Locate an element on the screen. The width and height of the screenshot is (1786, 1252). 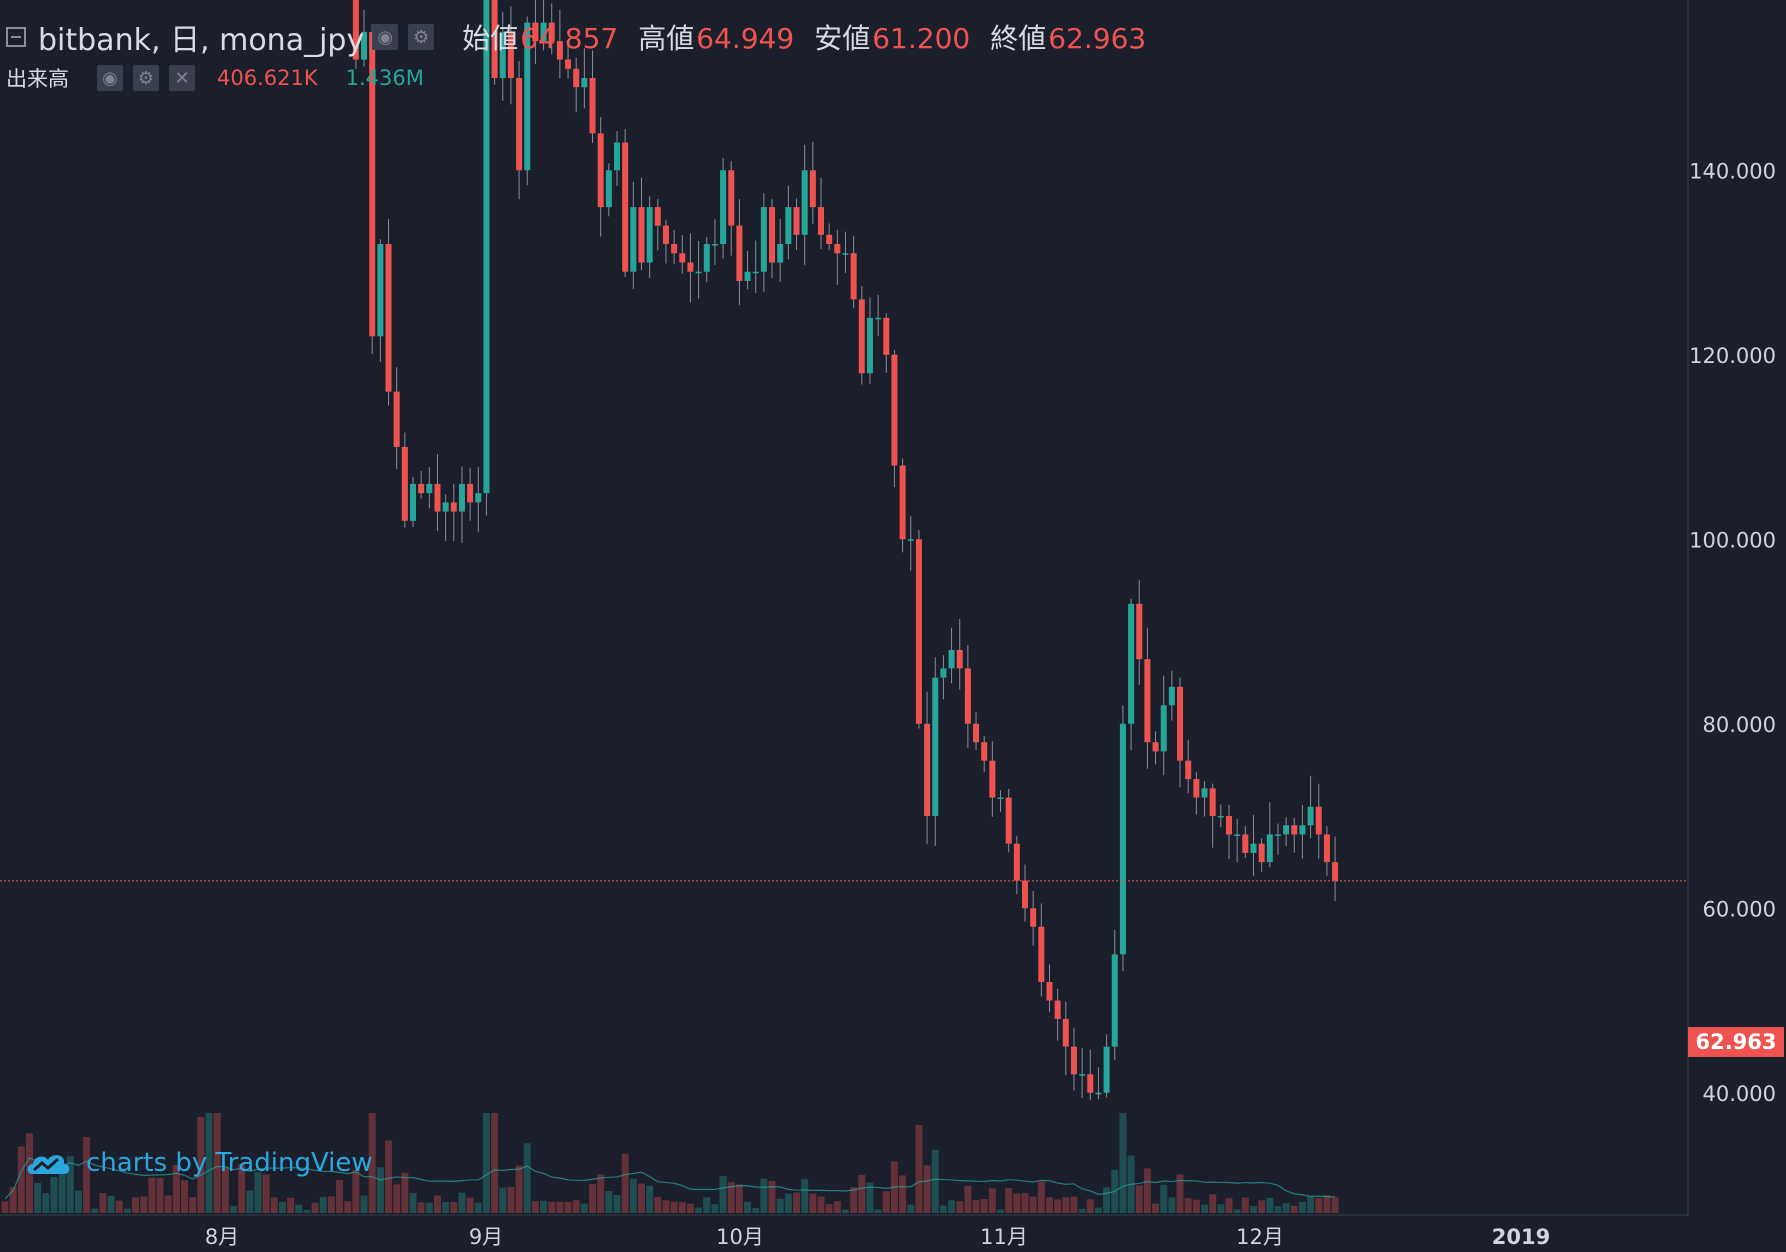
tradingview-branding: charts by TradingView is located at coordinates (198, 1163).